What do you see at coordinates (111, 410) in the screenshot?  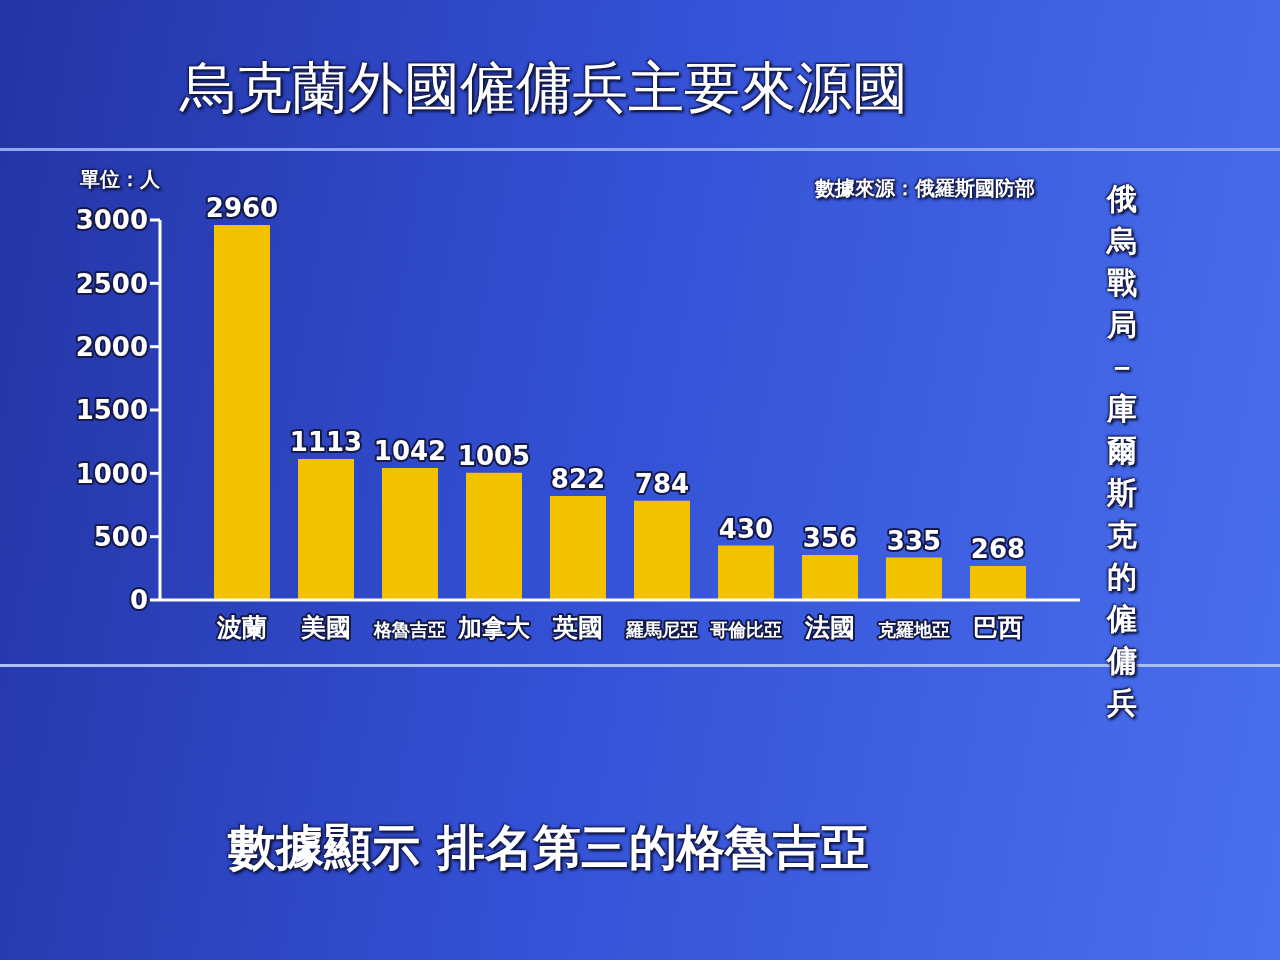 I see `y-tick-label: 1500` at bounding box center [111, 410].